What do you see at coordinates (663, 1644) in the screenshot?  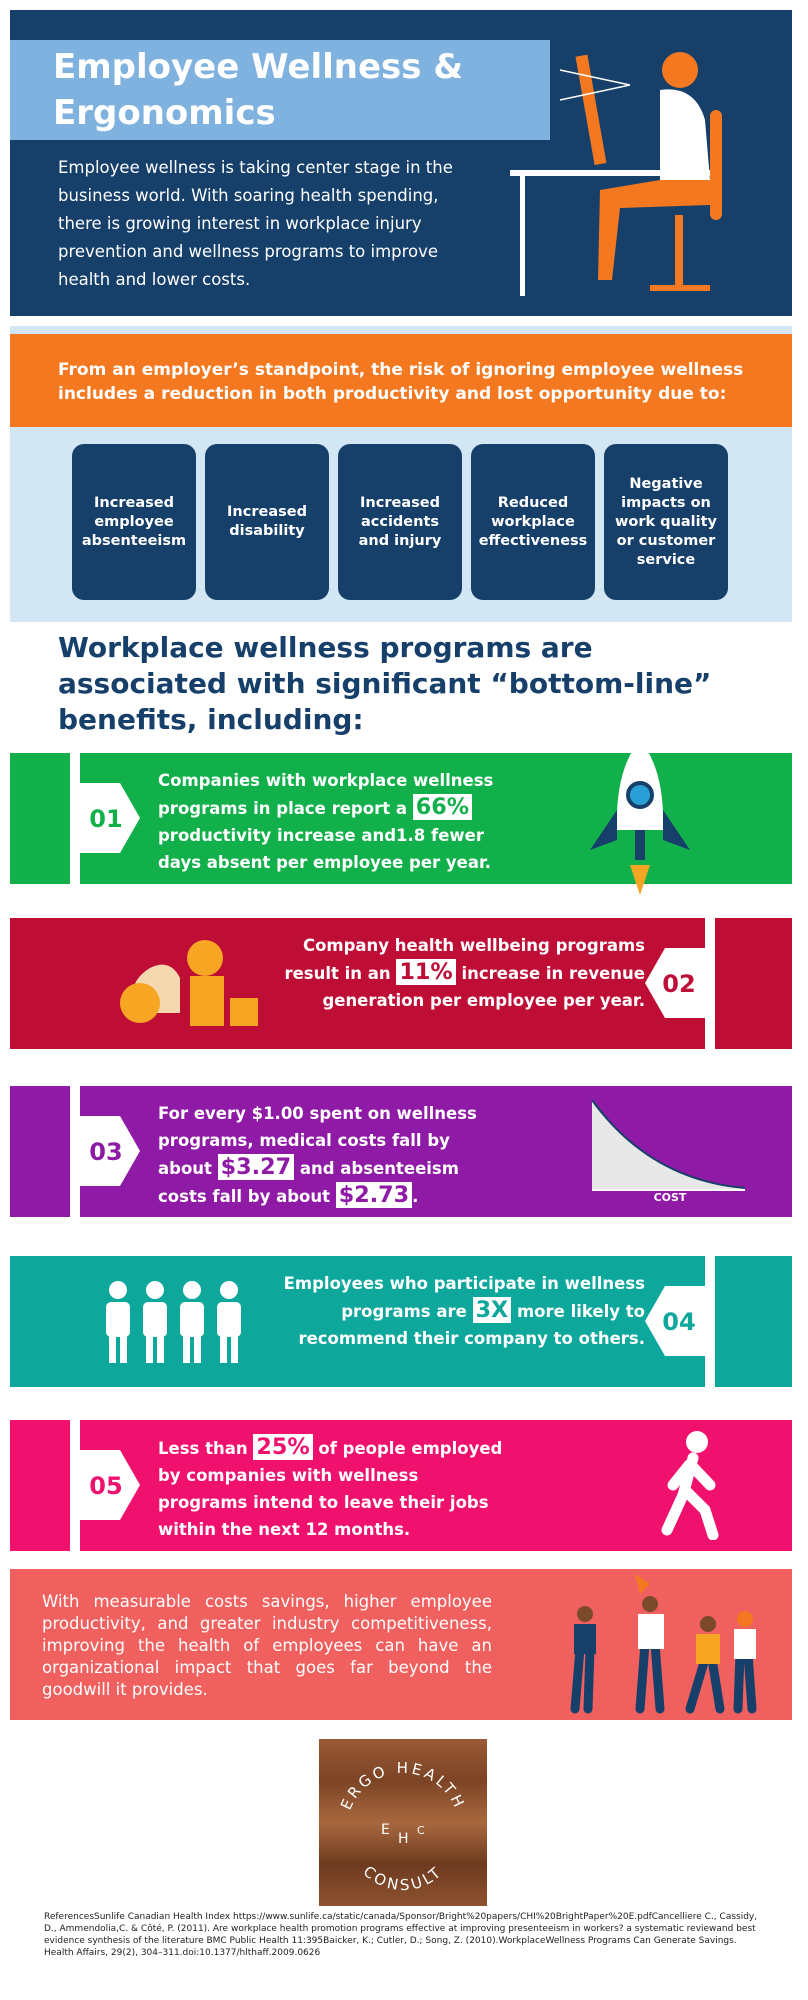 I see `celebration-icon` at bounding box center [663, 1644].